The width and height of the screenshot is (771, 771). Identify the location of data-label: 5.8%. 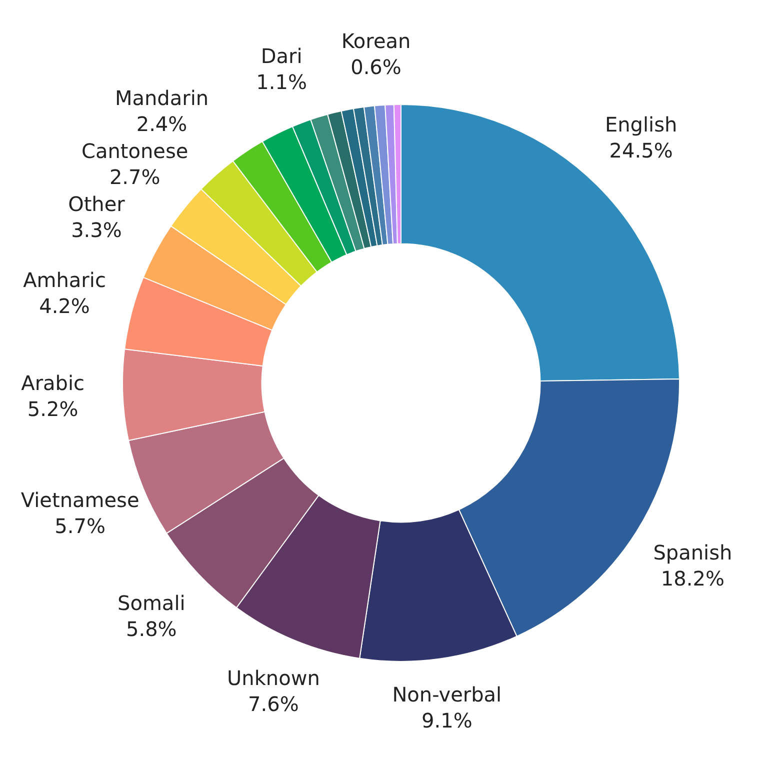
(151, 628).